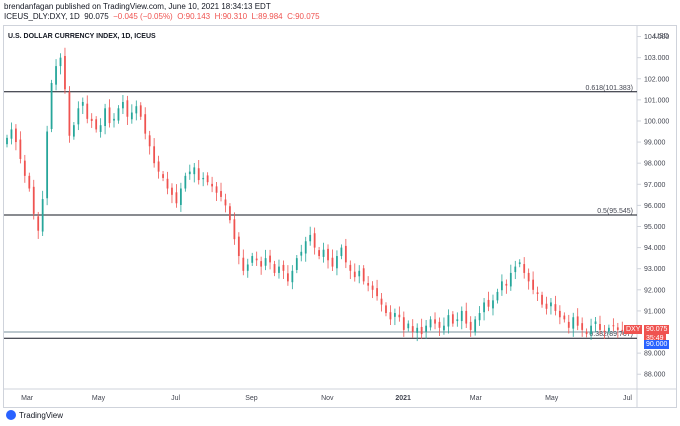 The width and height of the screenshot is (680, 426). Describe the element at coordinates (143, 16) in the screenshot. I see `price-change: −0.045 (−0.05%)` at that location.